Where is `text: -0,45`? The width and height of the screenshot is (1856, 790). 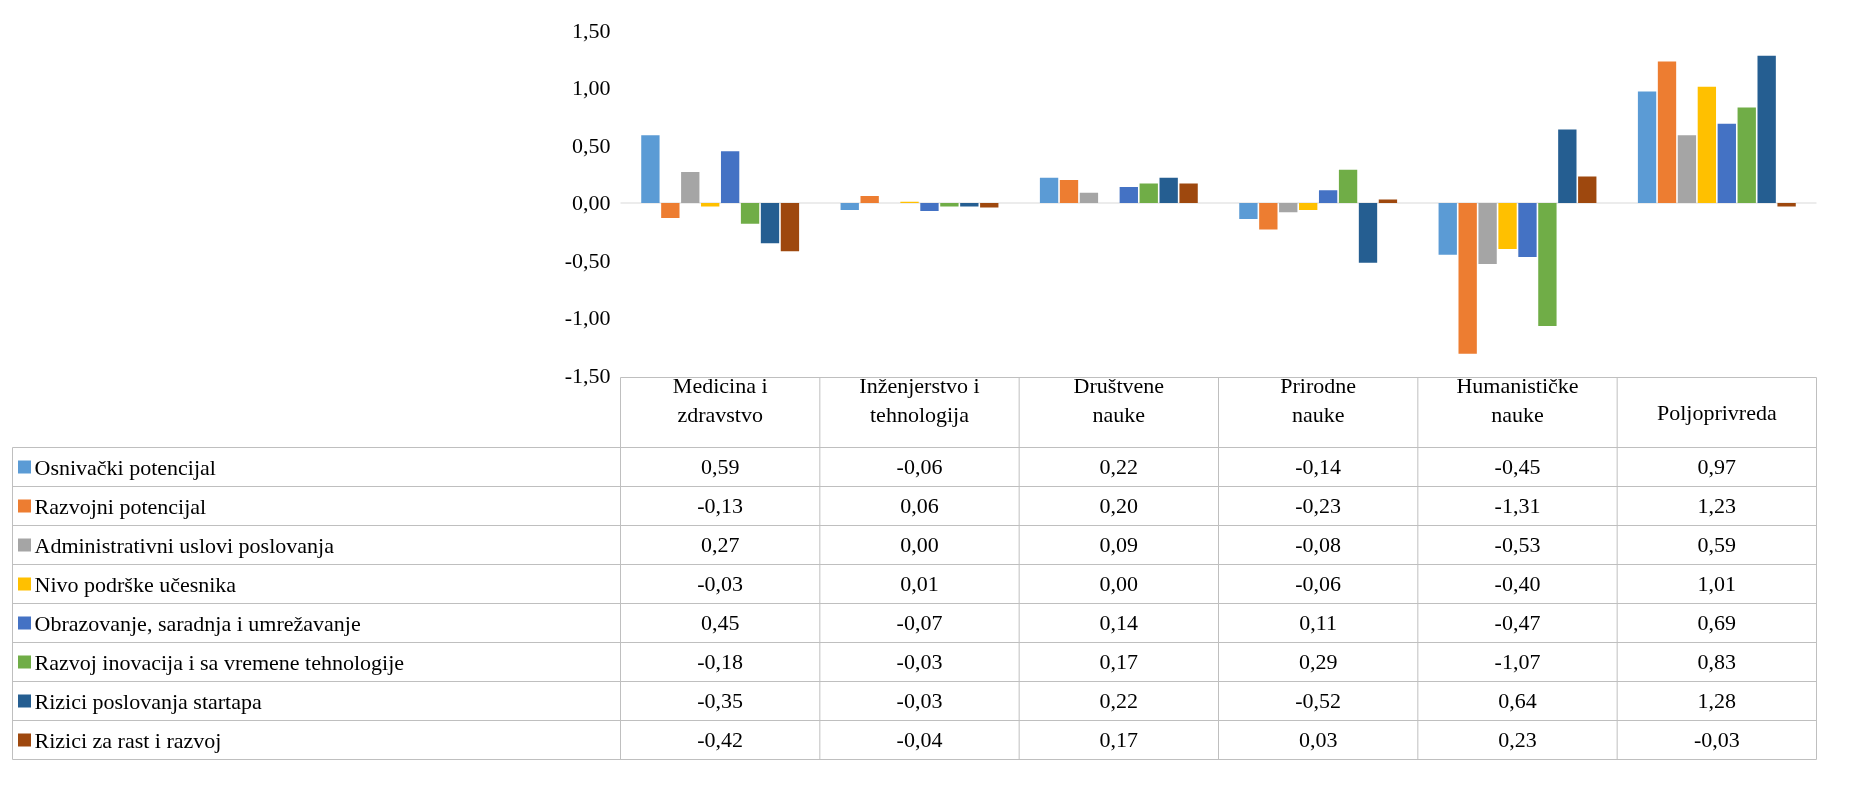 text: -0,45 is located at coordinates (1517, 466).